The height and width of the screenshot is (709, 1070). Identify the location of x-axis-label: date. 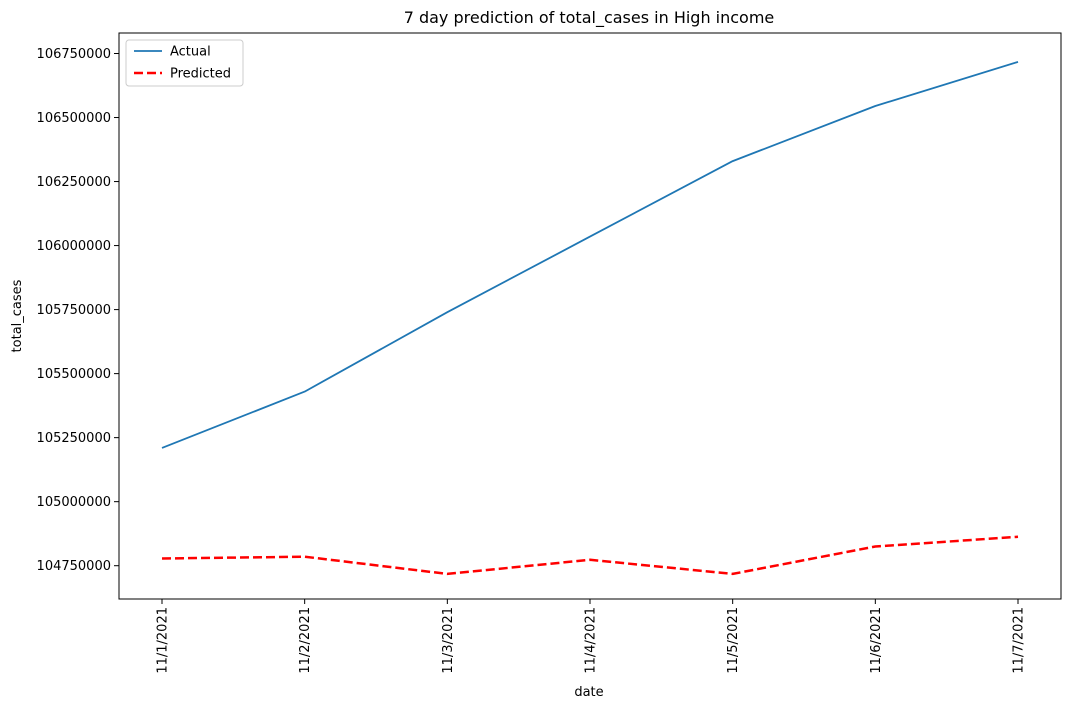
(588, 692).